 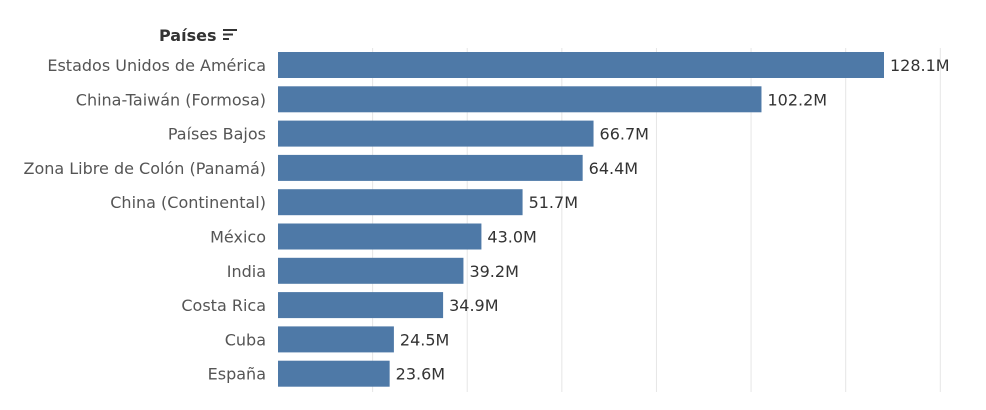 I want to click on category-label: Costa Rica, so click(x=223, y=305).